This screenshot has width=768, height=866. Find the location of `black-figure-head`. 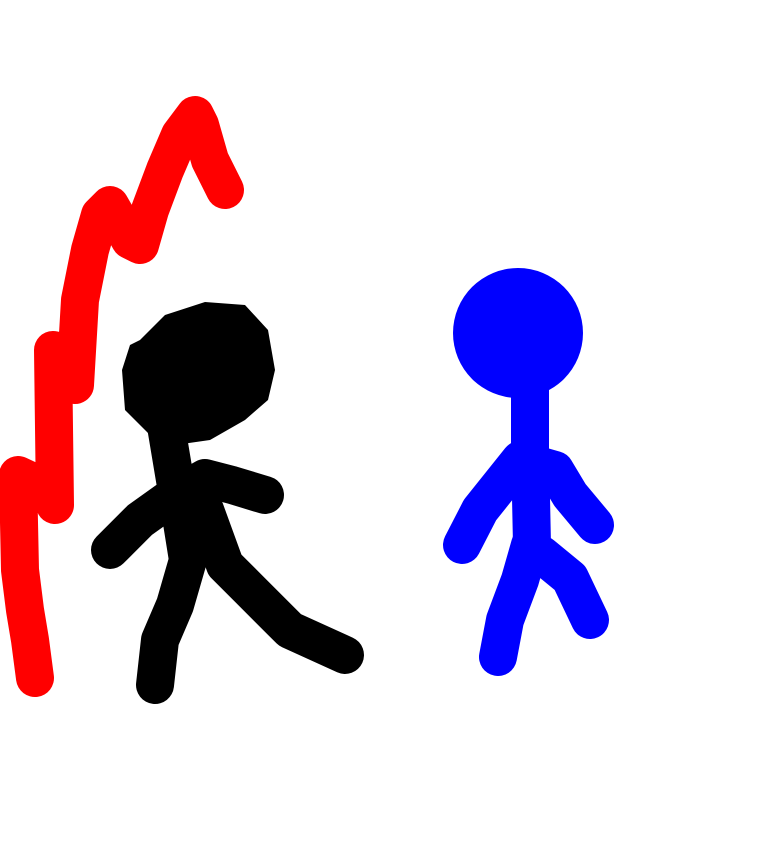

black-figure-head is located at coordinates (198, 373).